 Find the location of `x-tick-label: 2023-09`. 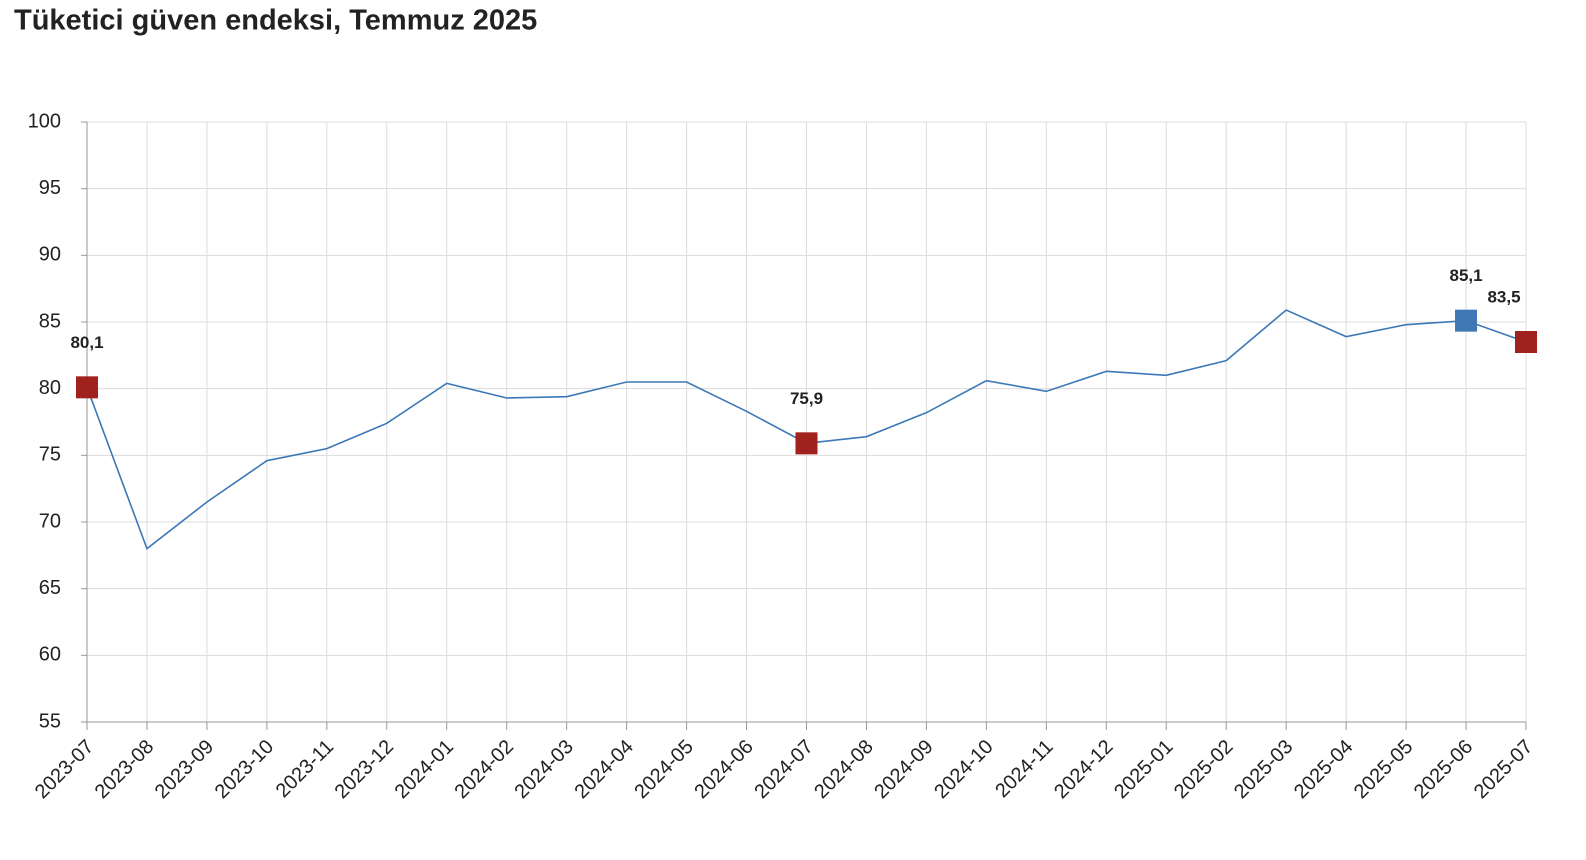

x-tick-label: 2023-09 is located at coordinates (184, 769).